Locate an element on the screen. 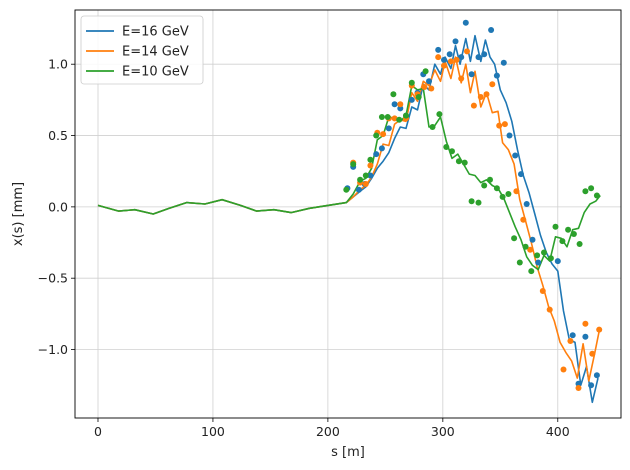 The height and width of the screenshot is (470, 630). y-tick-label: 0.5 is located at coordinates (58, 135).